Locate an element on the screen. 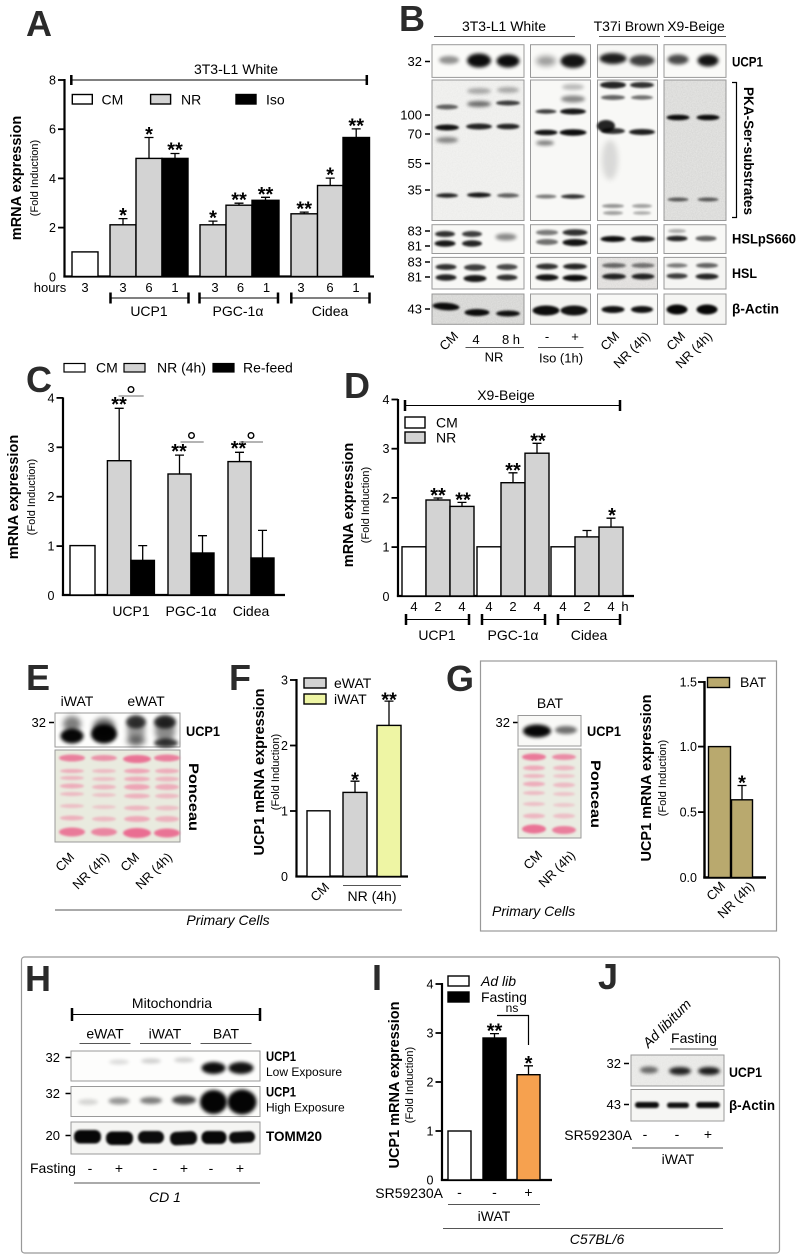 This screenshot has width=800, height=1259. svg-text: 1.0 is located at coordinates (688, 747).